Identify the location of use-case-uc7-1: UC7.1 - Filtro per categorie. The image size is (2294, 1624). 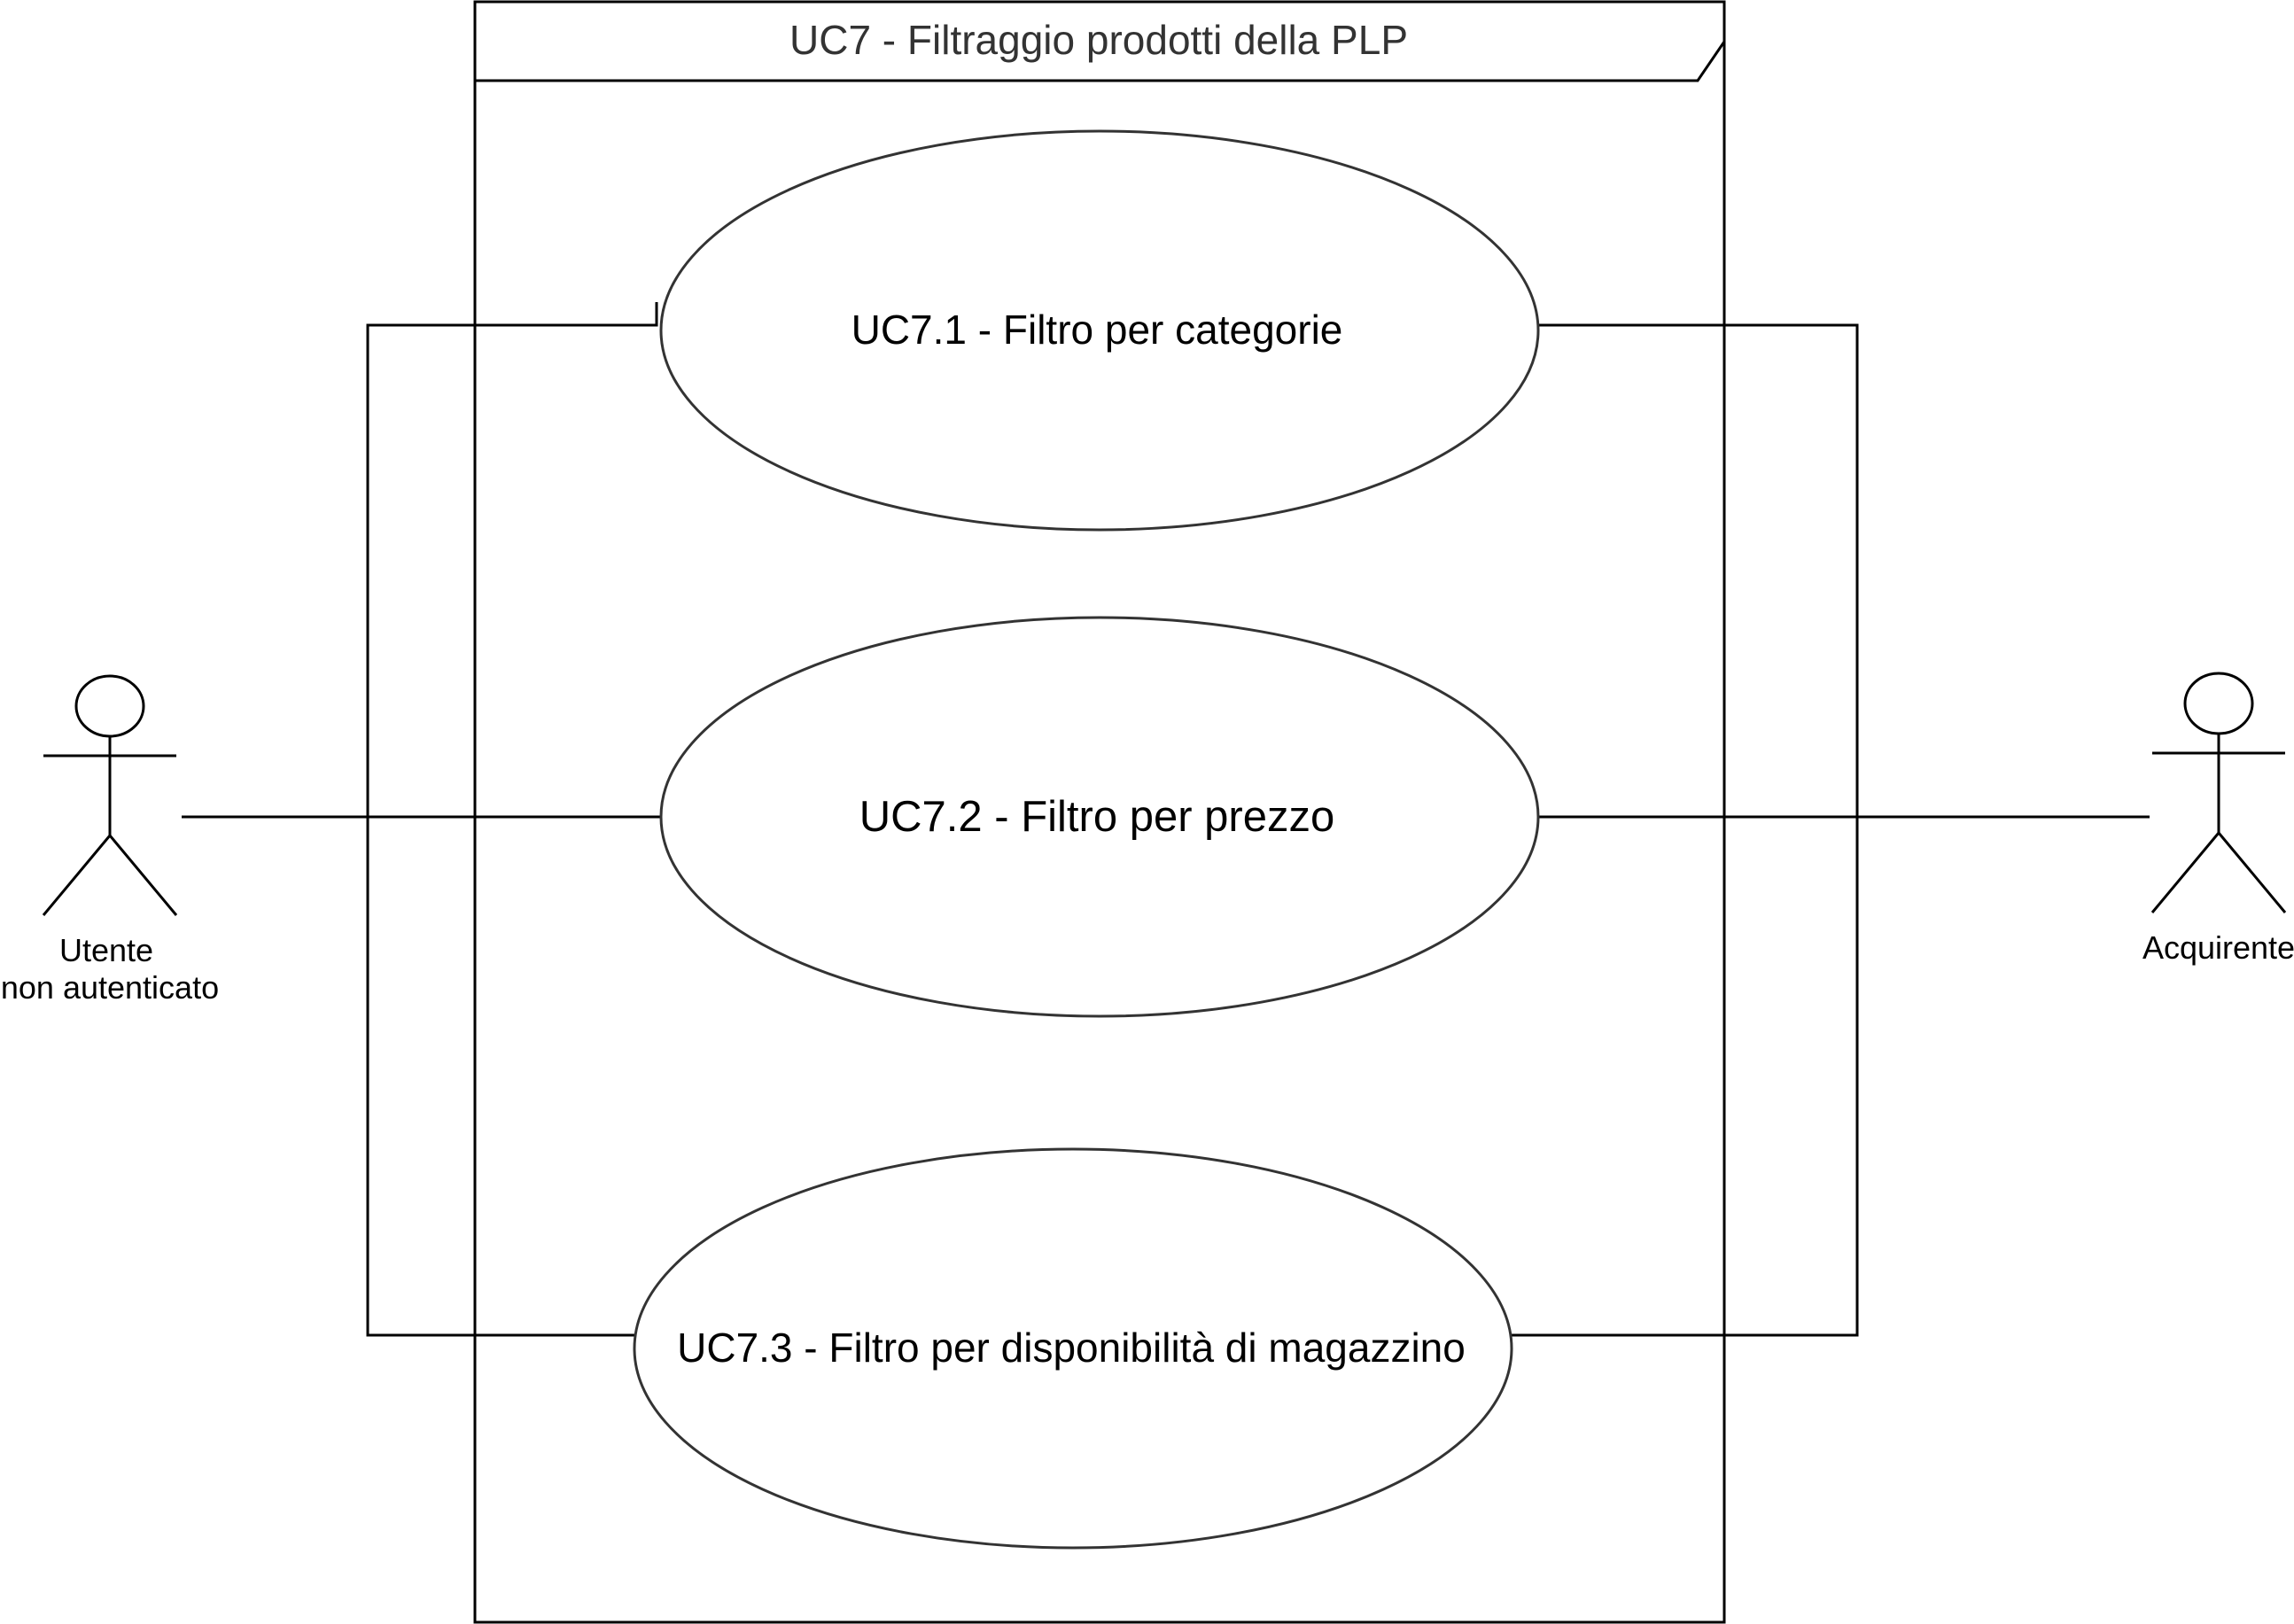
(1100, 330).